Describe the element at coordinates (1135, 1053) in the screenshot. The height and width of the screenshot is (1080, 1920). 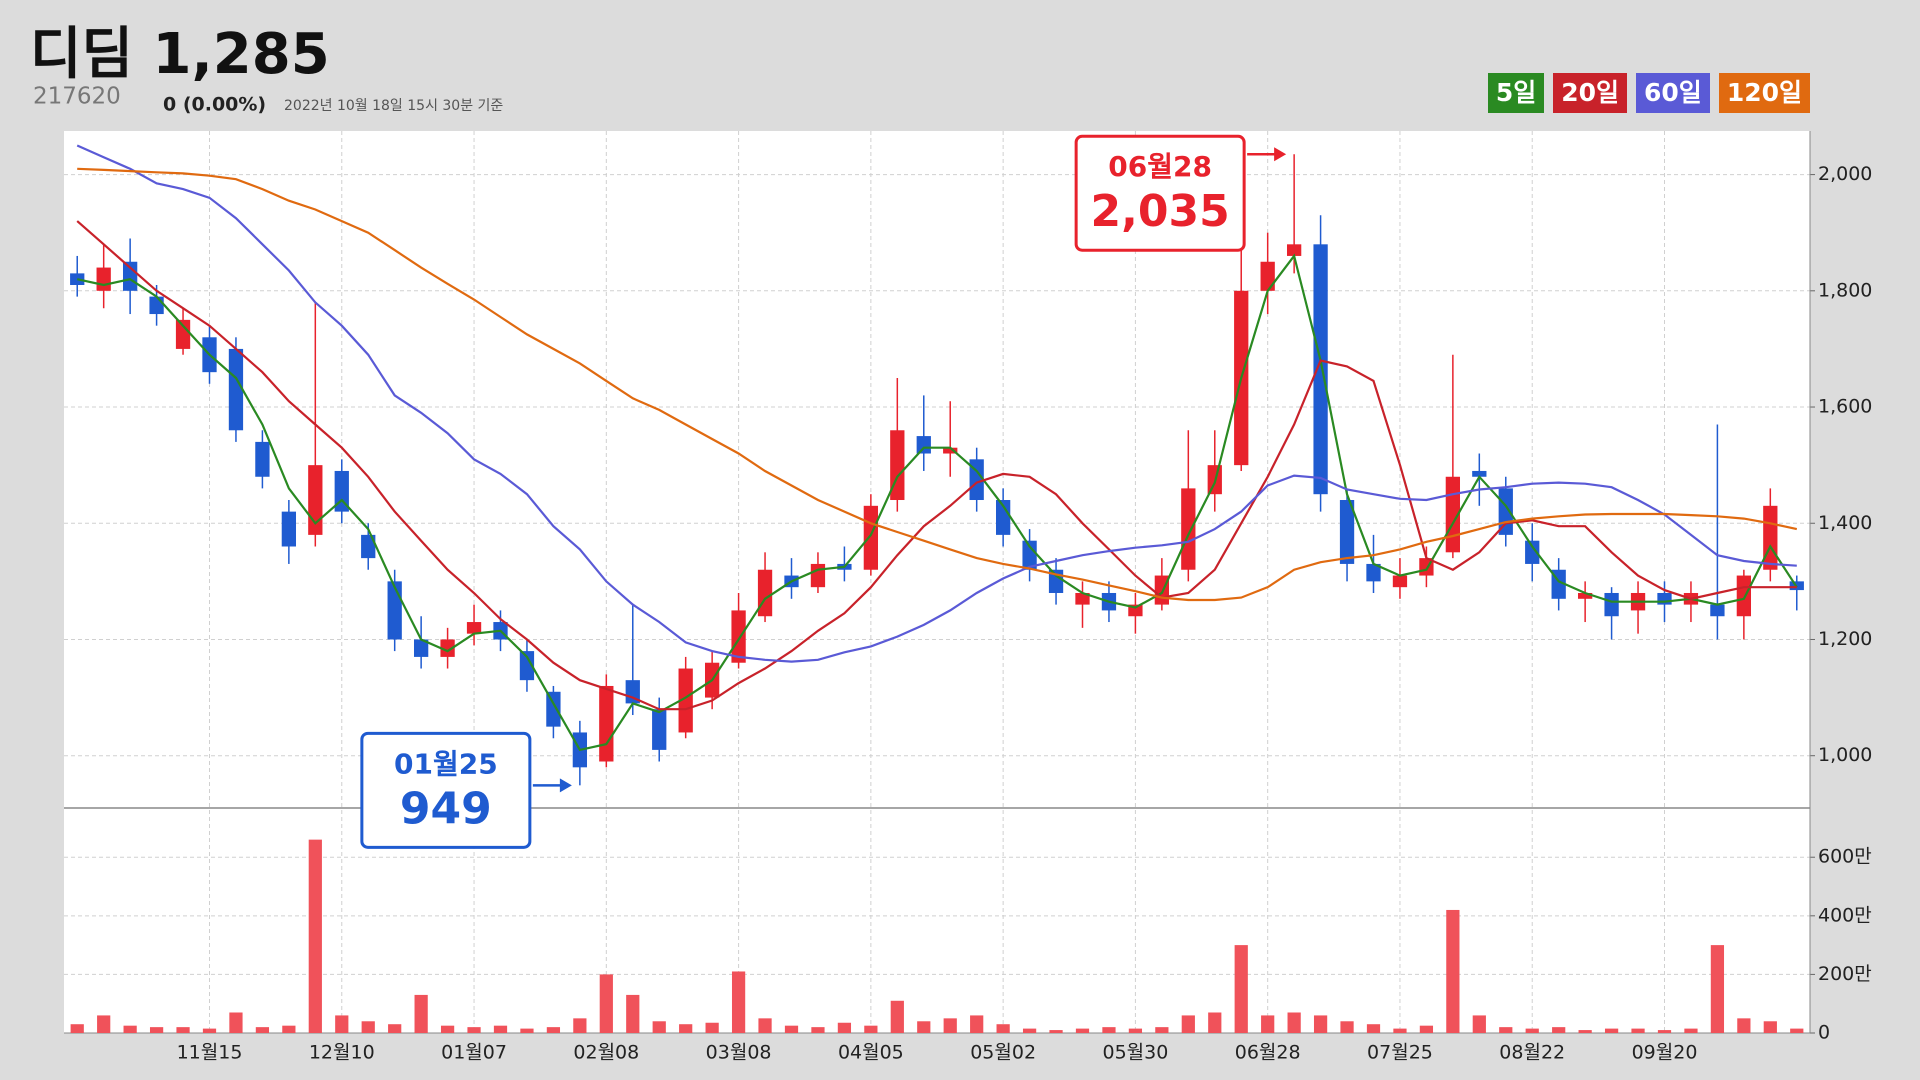
I see `x-tick-label: 05월30` at that location.